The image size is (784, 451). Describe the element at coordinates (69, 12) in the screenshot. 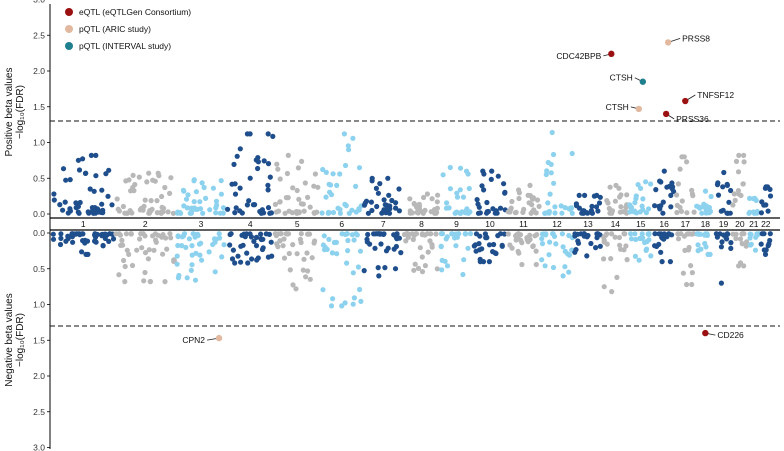

I see `legend-marker` at that location.